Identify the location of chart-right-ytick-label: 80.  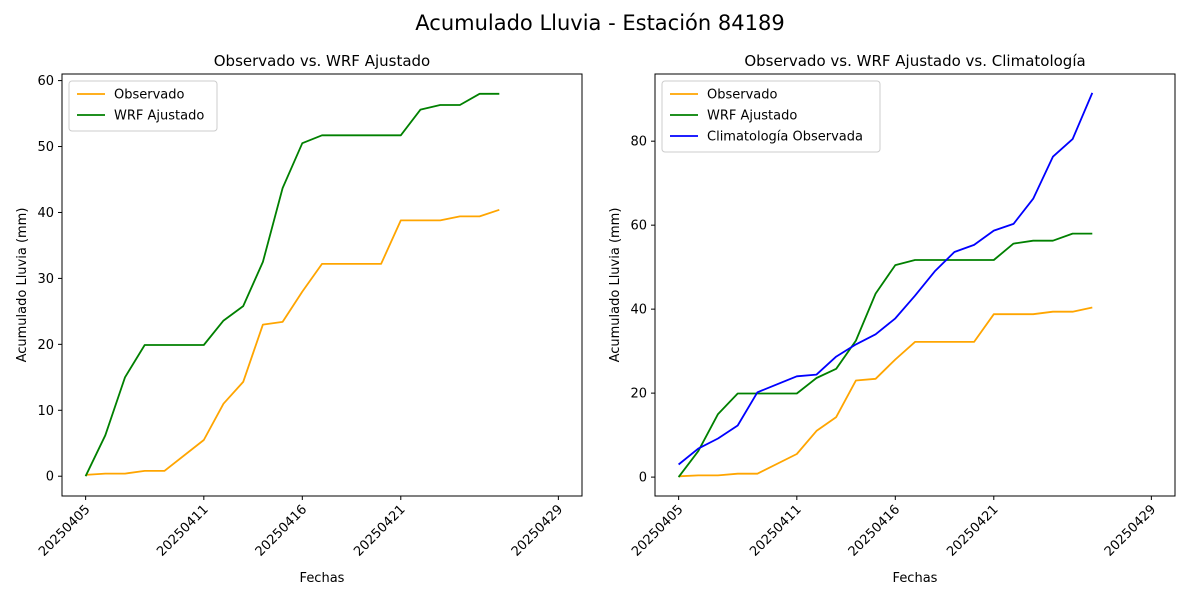
(638, 142).